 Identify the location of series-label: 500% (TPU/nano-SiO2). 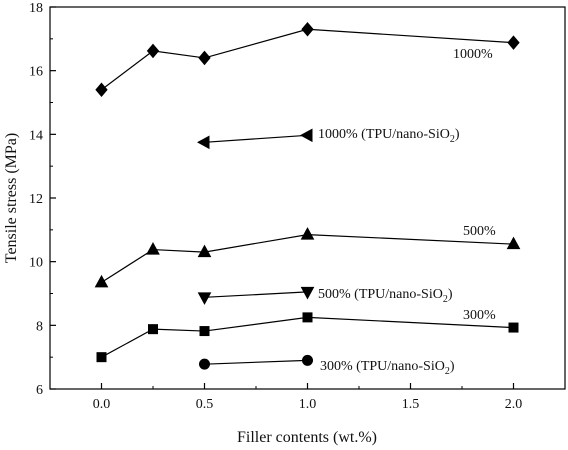
(385, 296).